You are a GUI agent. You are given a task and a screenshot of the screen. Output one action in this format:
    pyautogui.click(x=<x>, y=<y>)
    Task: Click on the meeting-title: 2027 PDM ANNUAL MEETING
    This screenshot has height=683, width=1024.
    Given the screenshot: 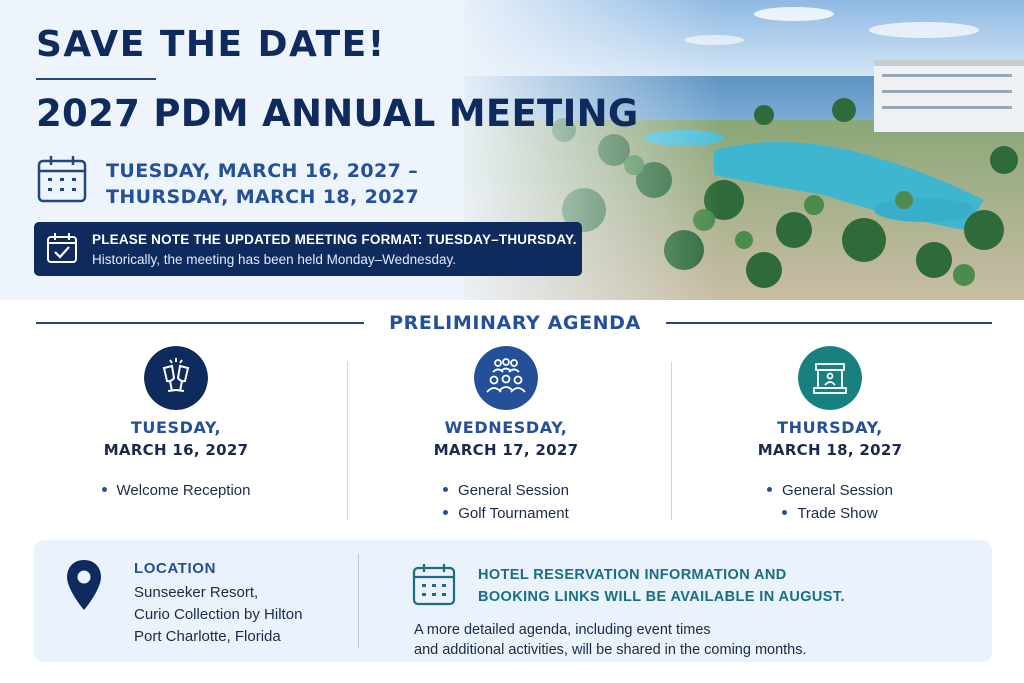 What is the action you would take?
    pyautogui.click(x=337, y=113)
    